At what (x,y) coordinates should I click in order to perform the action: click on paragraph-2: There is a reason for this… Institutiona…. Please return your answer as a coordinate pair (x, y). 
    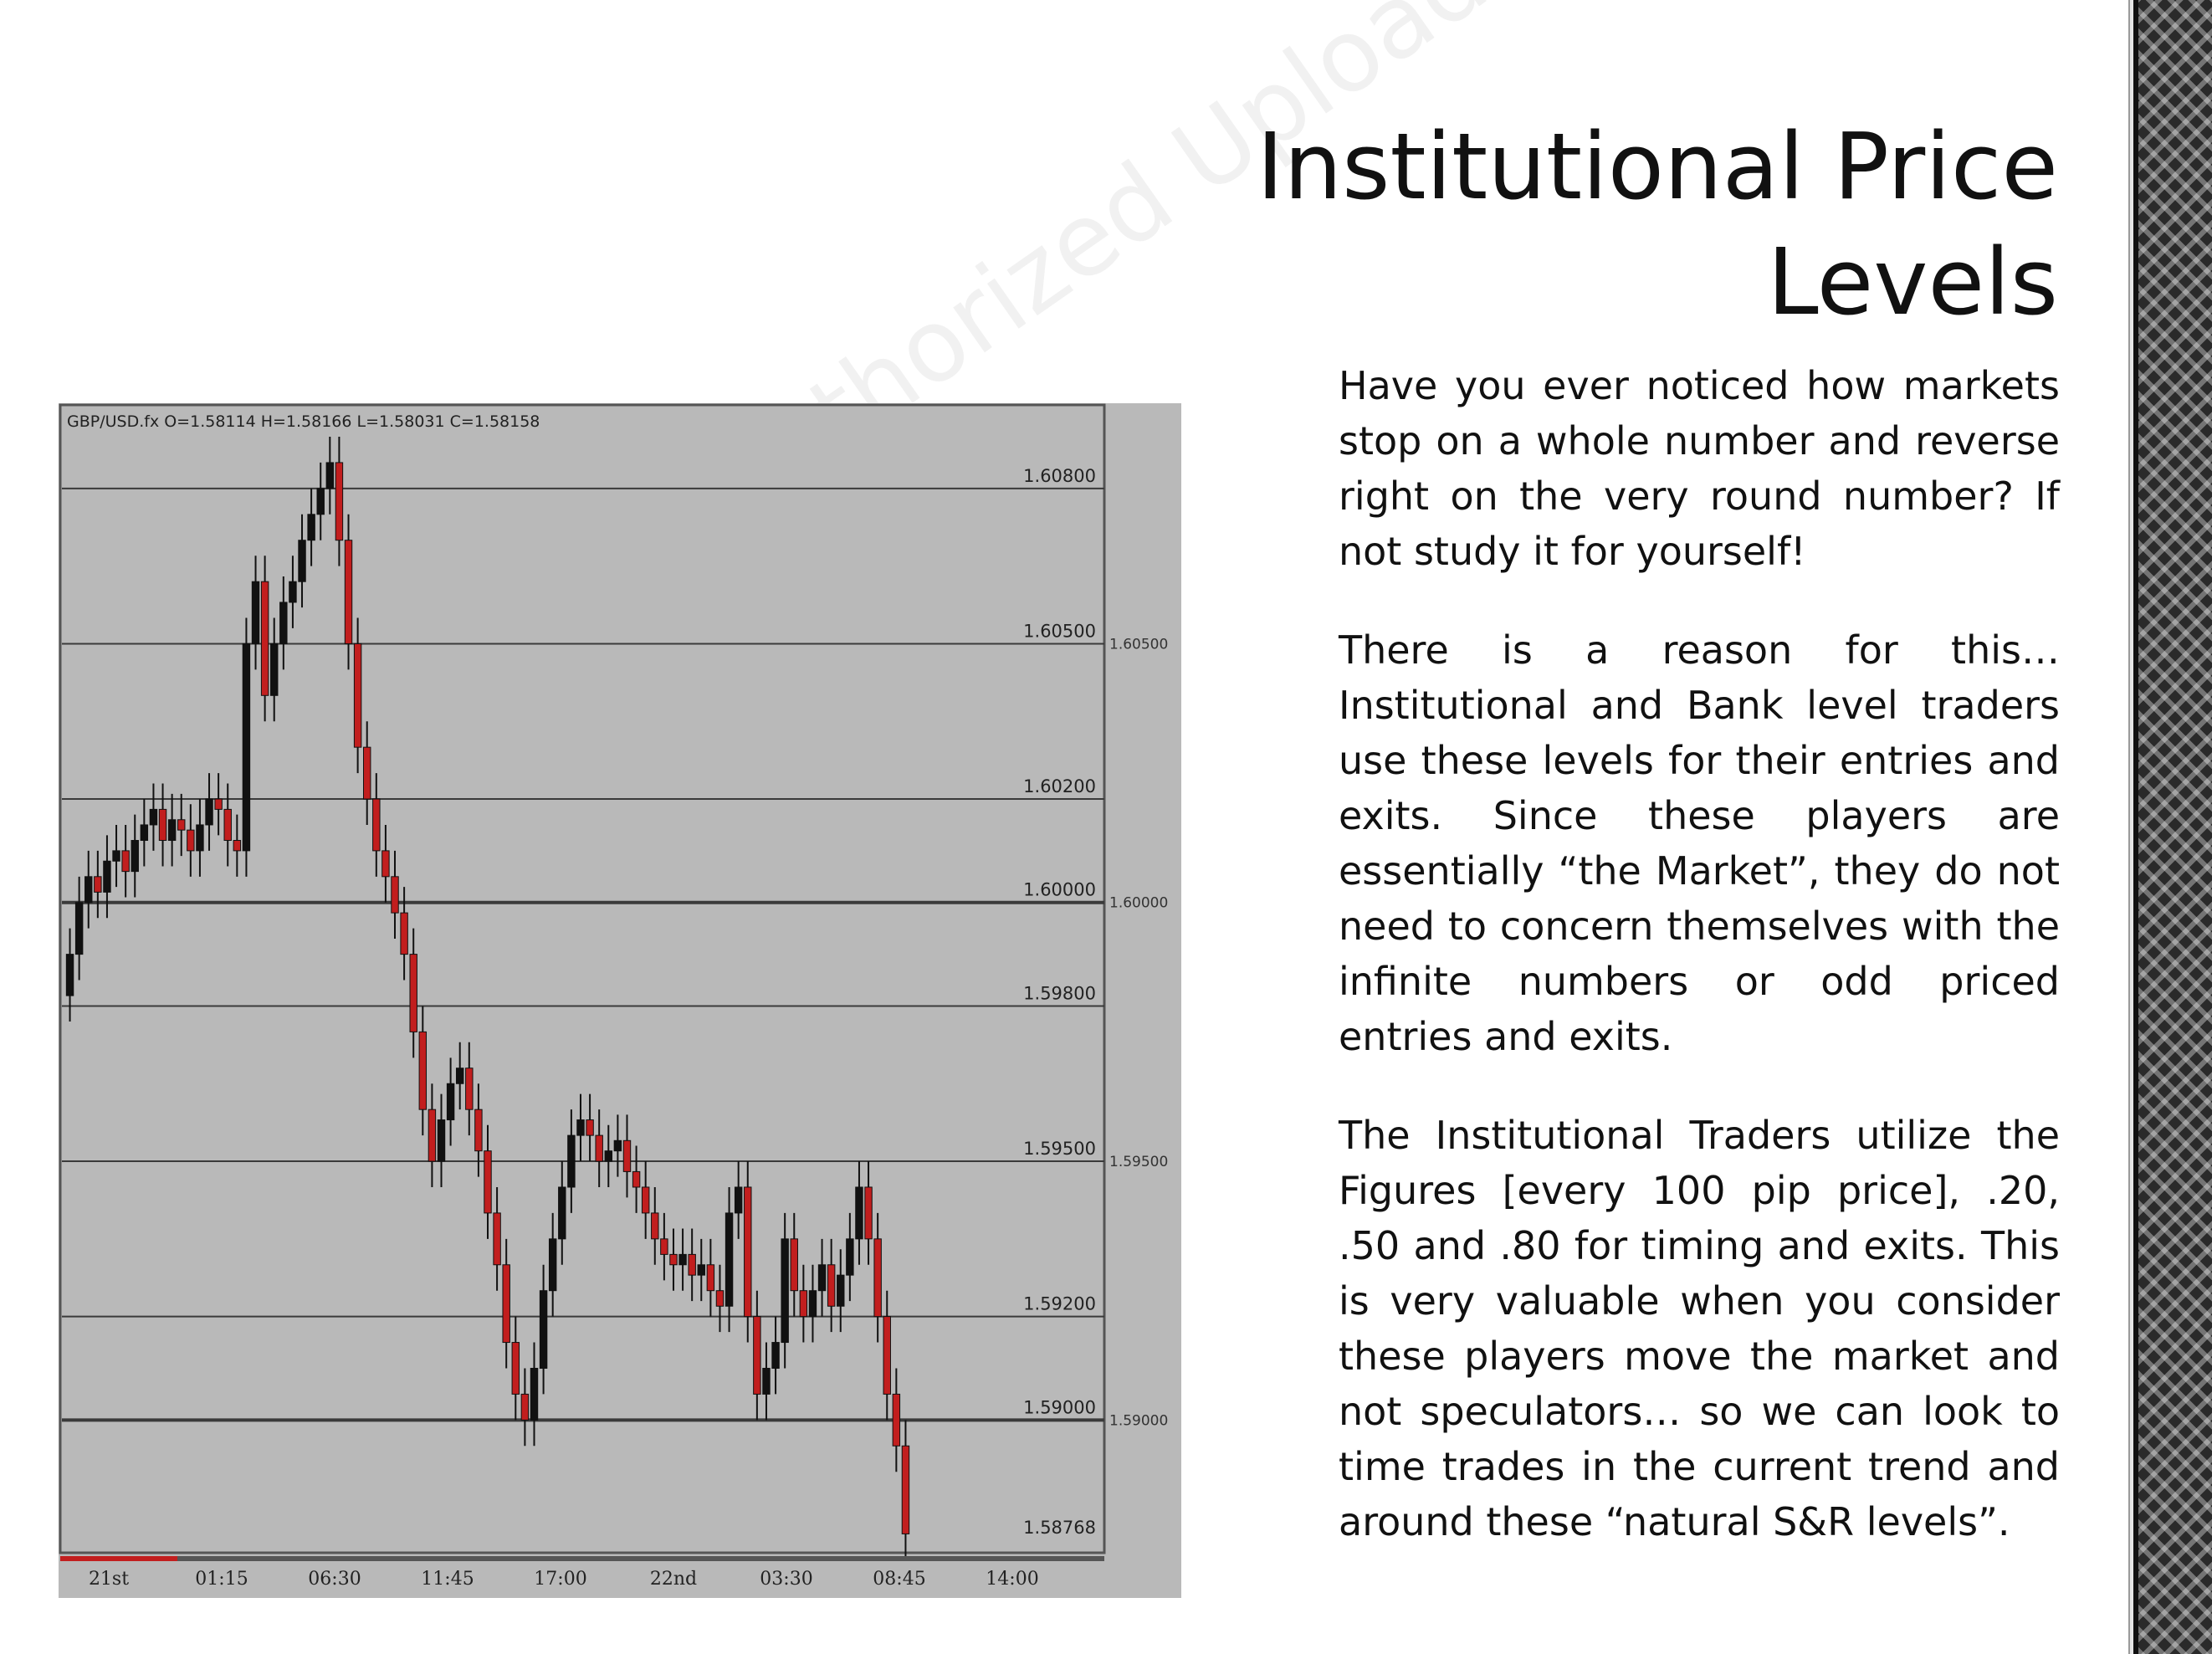
    Looking at the image, I should click on (1699, 843).